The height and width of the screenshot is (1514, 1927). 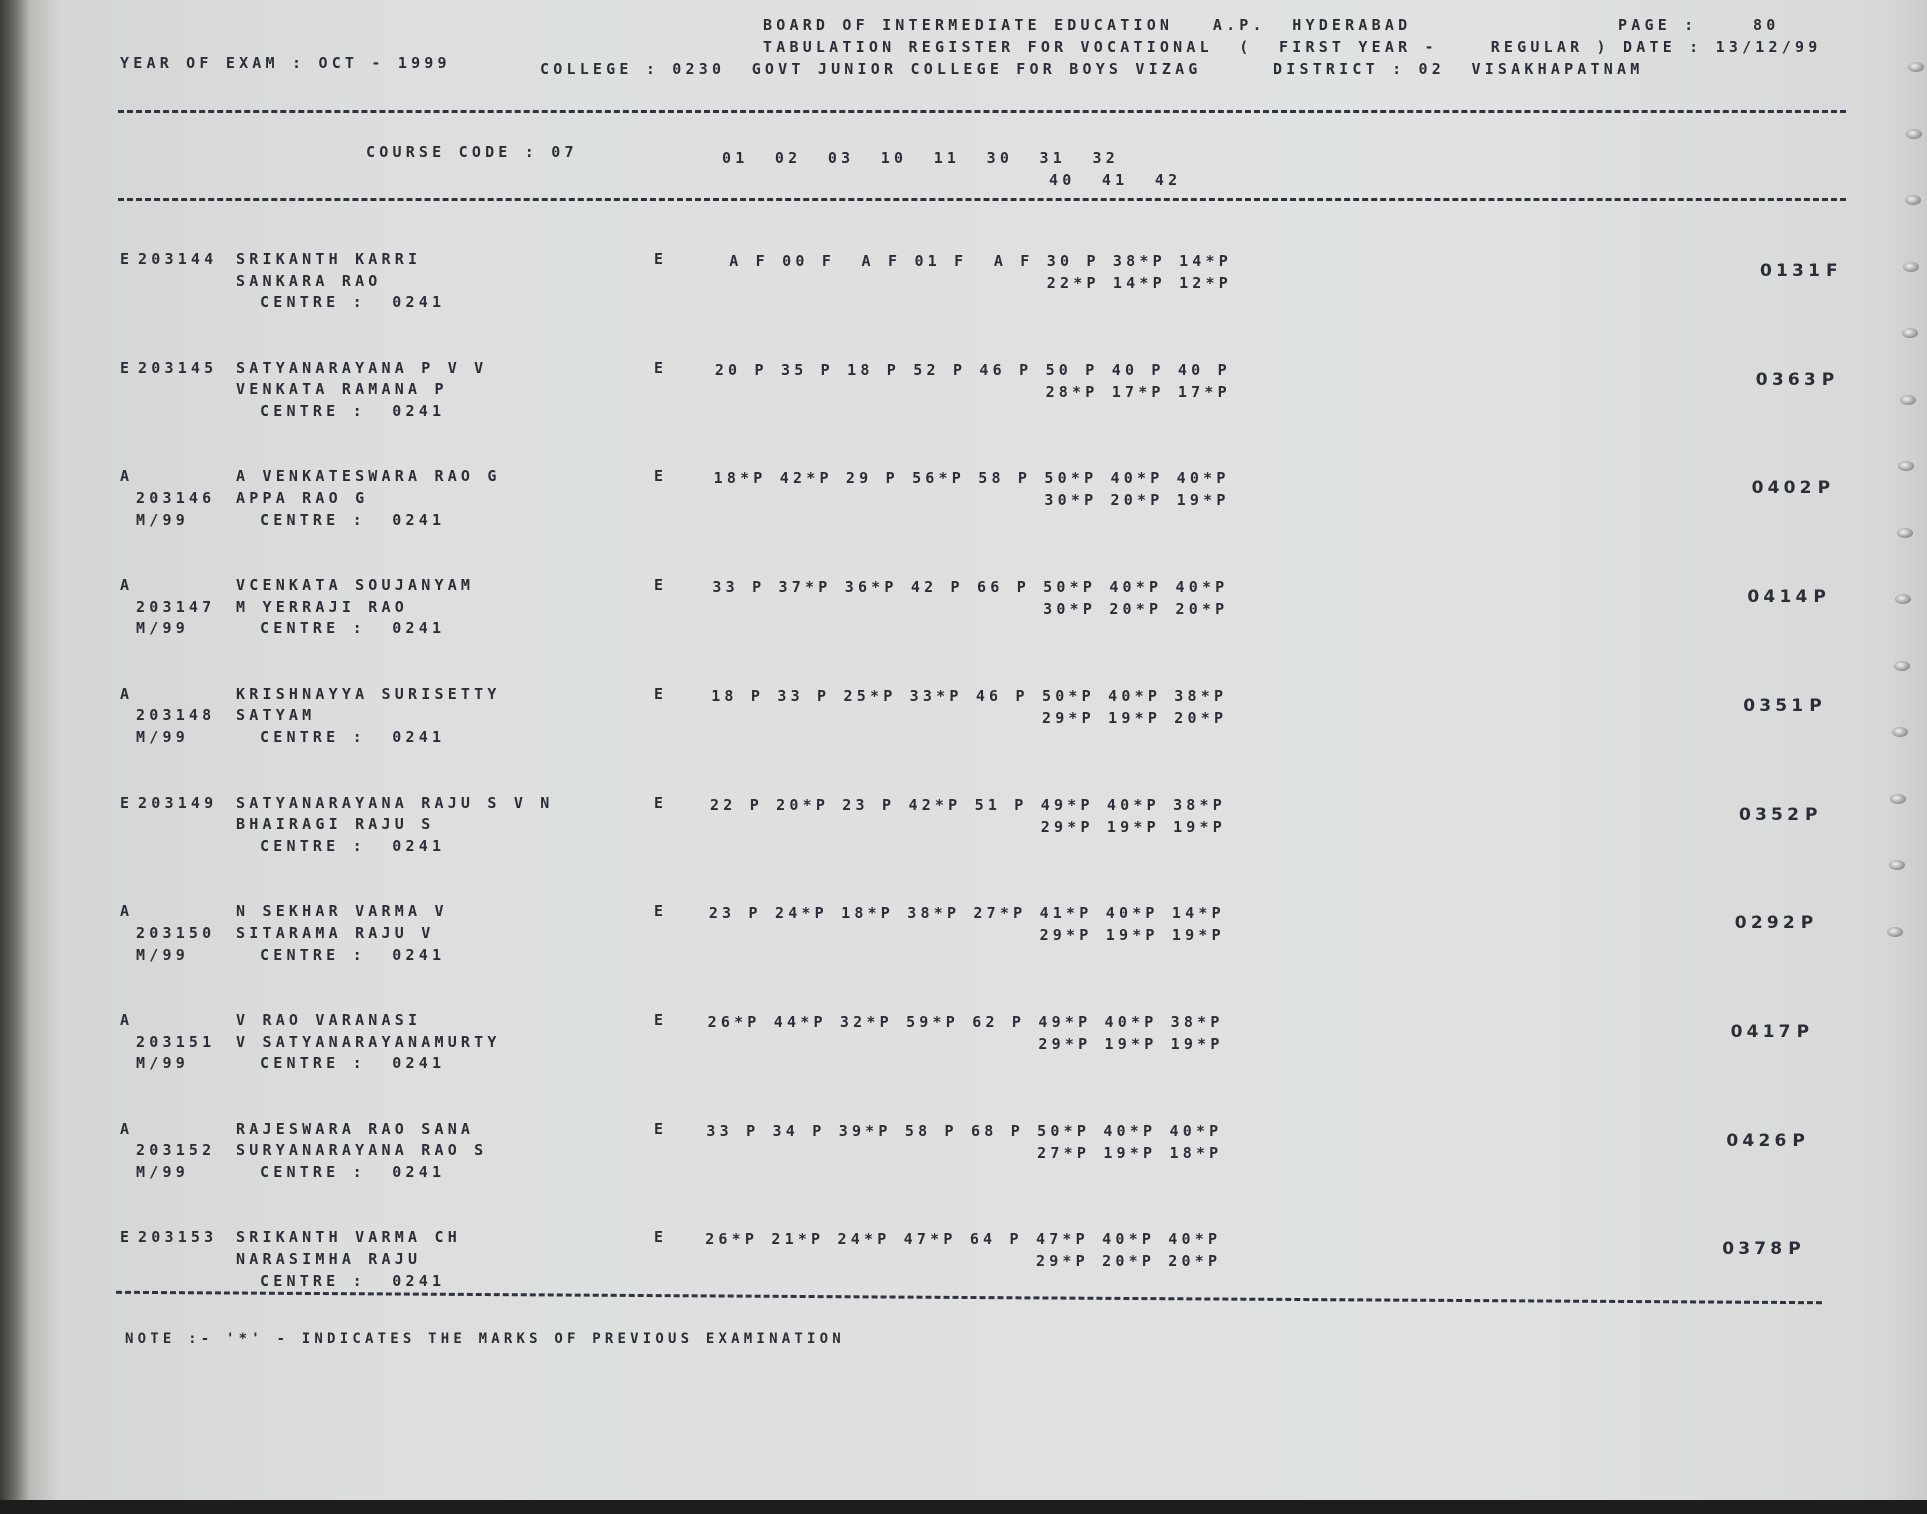 I want to click on student-name: V RAO VARANASI, so click(x=329, y=1019).